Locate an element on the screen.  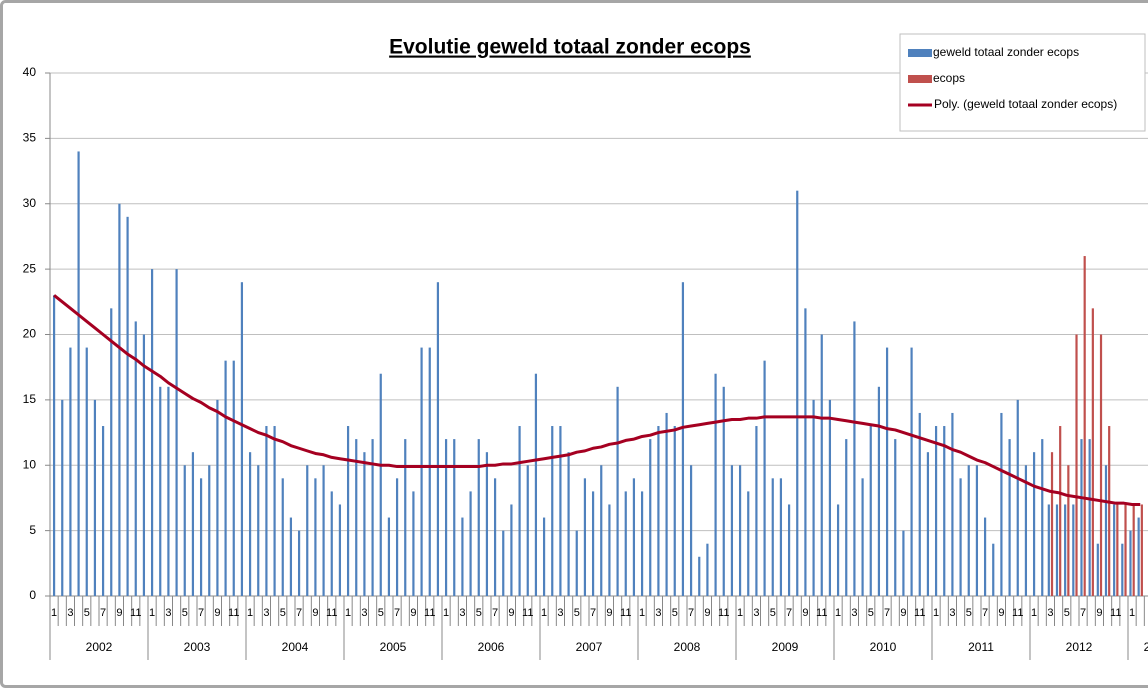
year-label: 2009 is located at coordinates (785, 647).